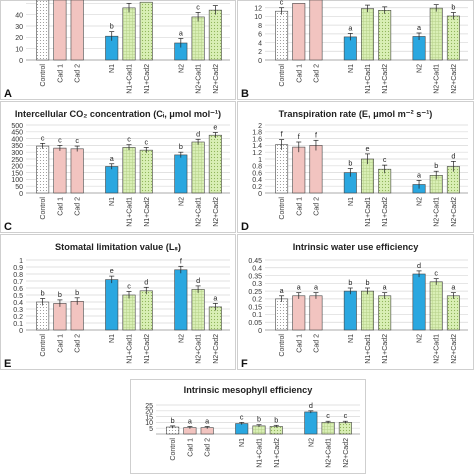 The image size is (474, 474). Describe the element at coordinates (17, 126) in the screenshot. I see `y-tick-label: 500` at that location.